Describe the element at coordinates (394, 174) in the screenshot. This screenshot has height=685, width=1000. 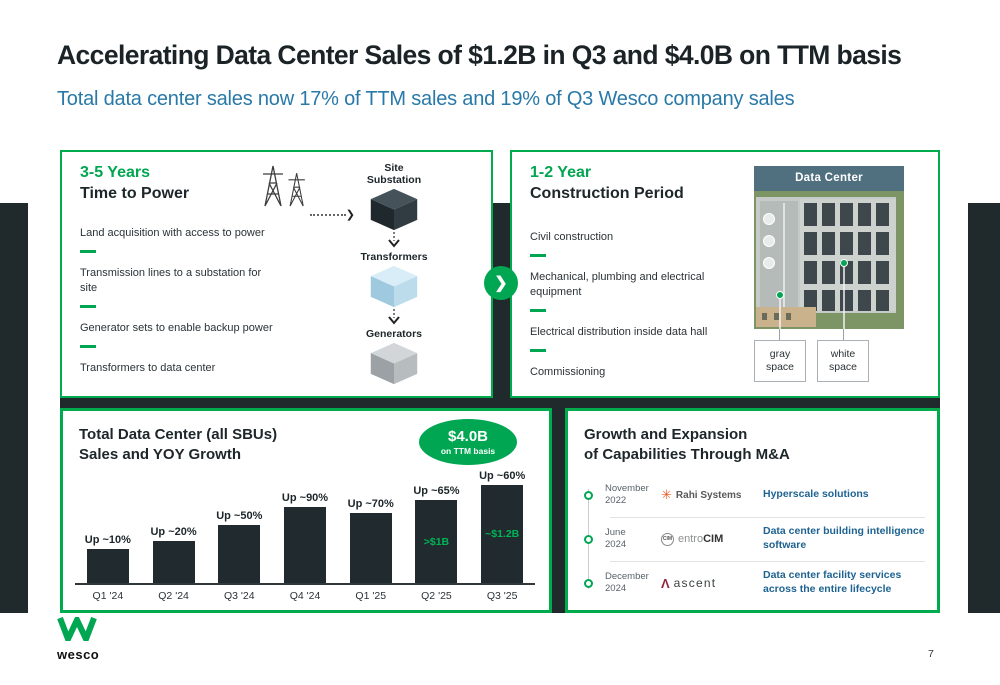
I see `site-substation-label: Site Substation` at that location.